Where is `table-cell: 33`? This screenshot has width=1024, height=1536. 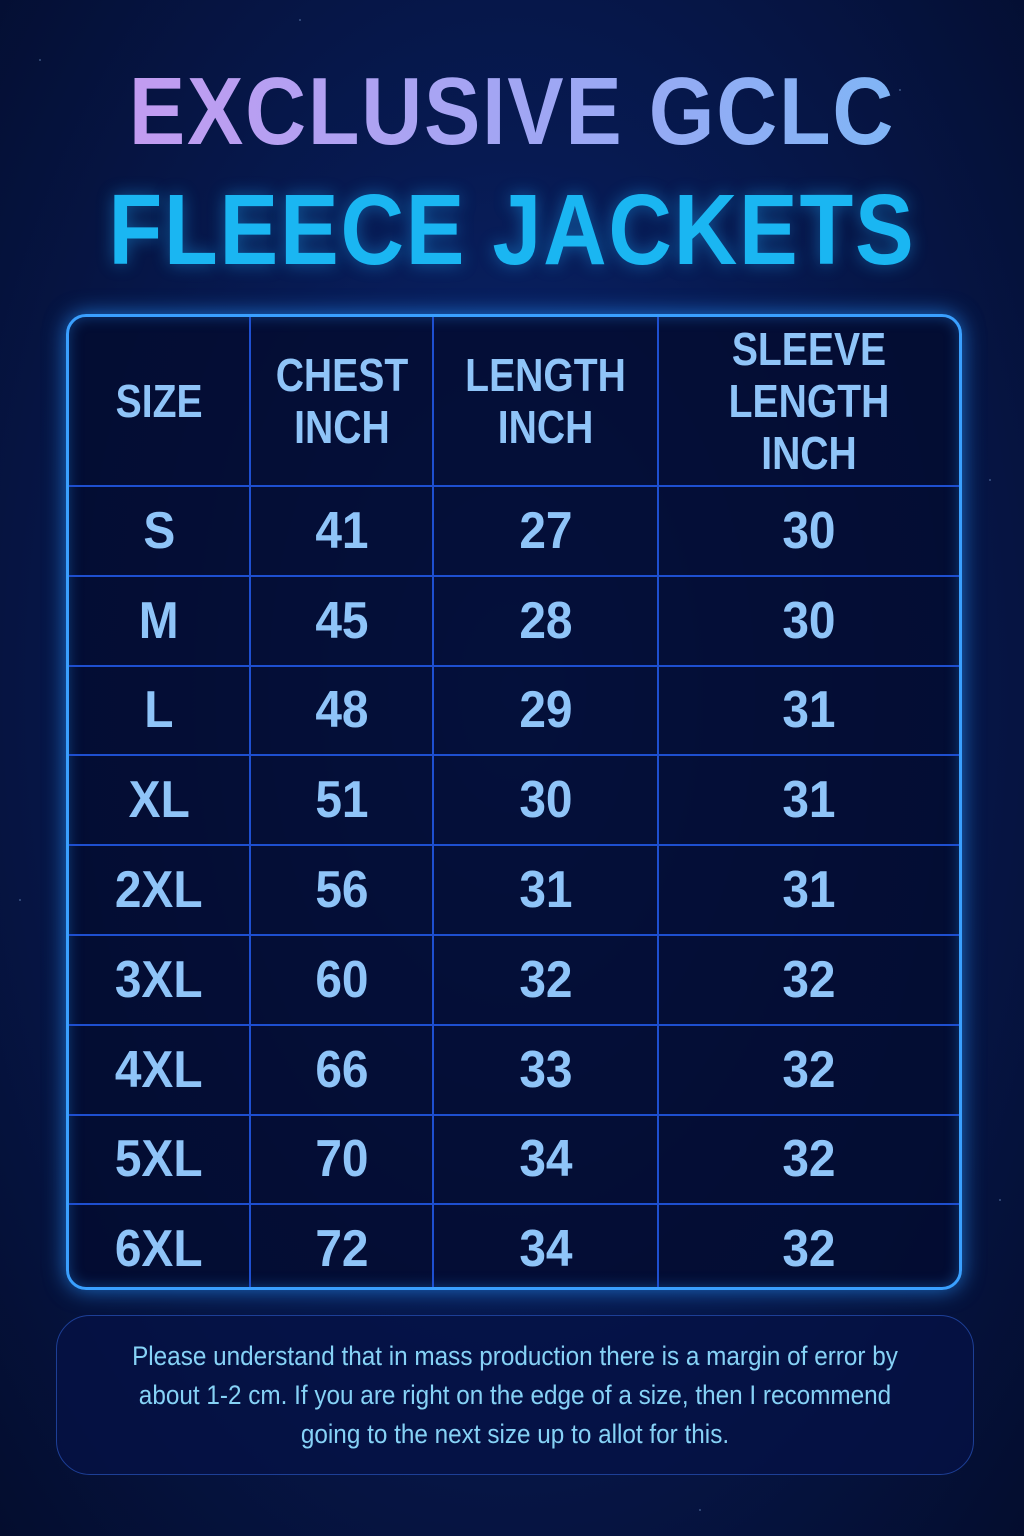 table-cell: 33 is located at coordinates (544, 1069).